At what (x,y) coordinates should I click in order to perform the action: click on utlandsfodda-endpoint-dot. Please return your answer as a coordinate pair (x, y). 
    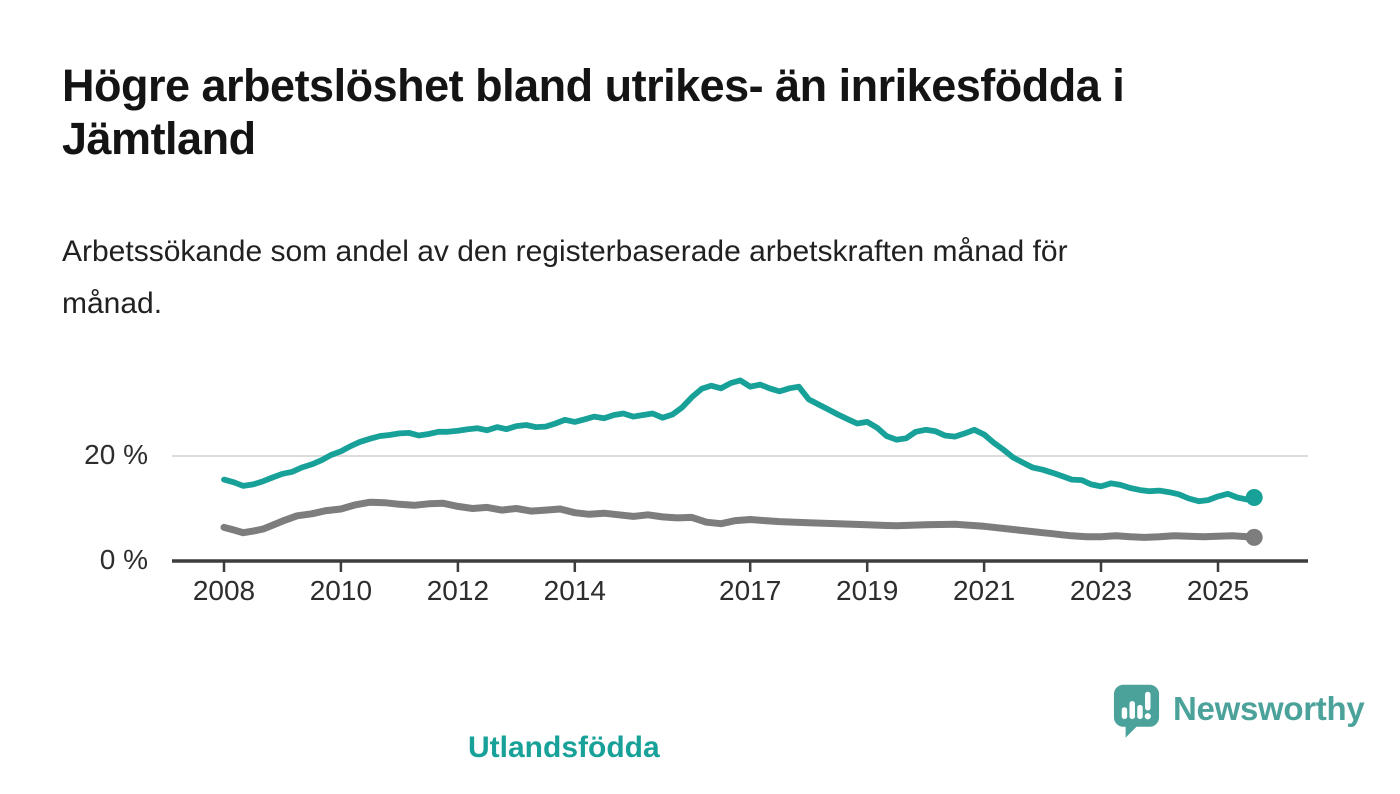
    Looking at the image, I should click on (1254, 497).